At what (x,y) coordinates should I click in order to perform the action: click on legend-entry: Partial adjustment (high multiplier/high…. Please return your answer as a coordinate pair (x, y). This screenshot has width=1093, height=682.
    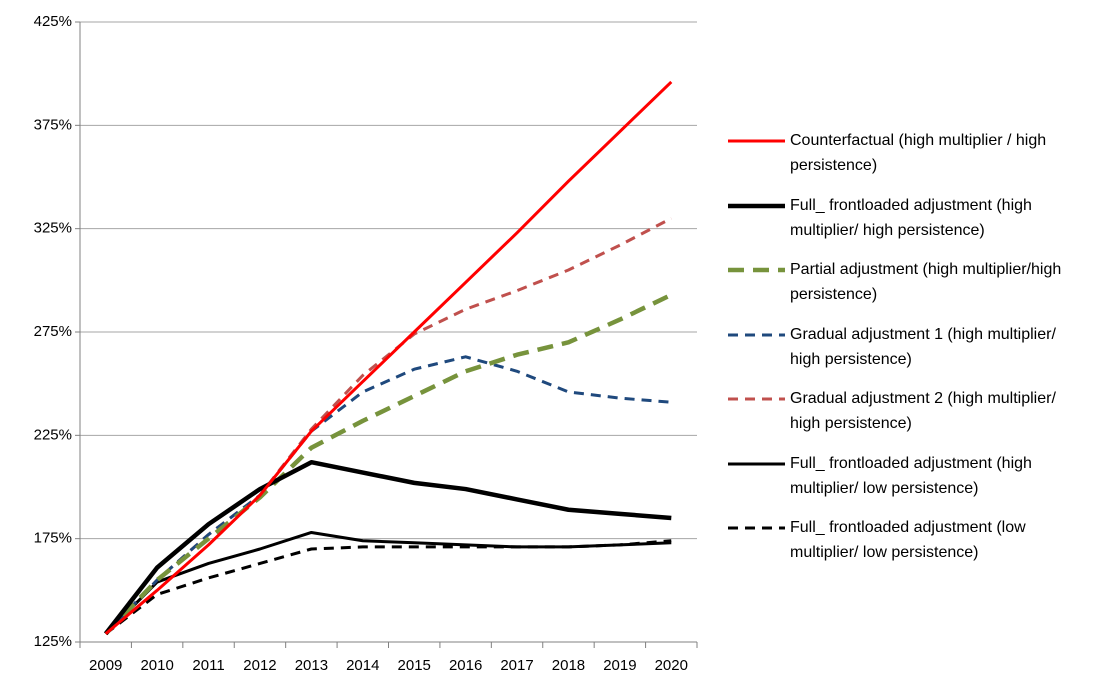
    Looking at the image, I should click on (907, 289).